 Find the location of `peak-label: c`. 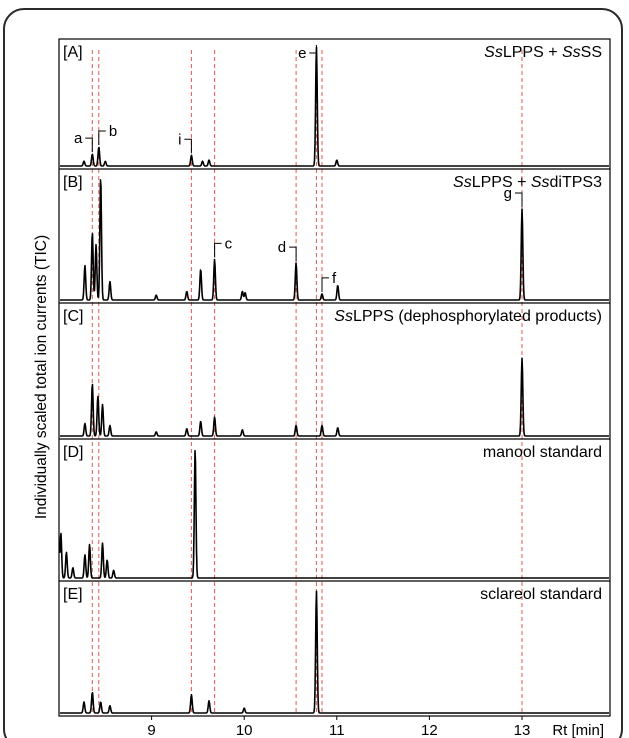

peak-label: c is located at coordinates (229, 243).